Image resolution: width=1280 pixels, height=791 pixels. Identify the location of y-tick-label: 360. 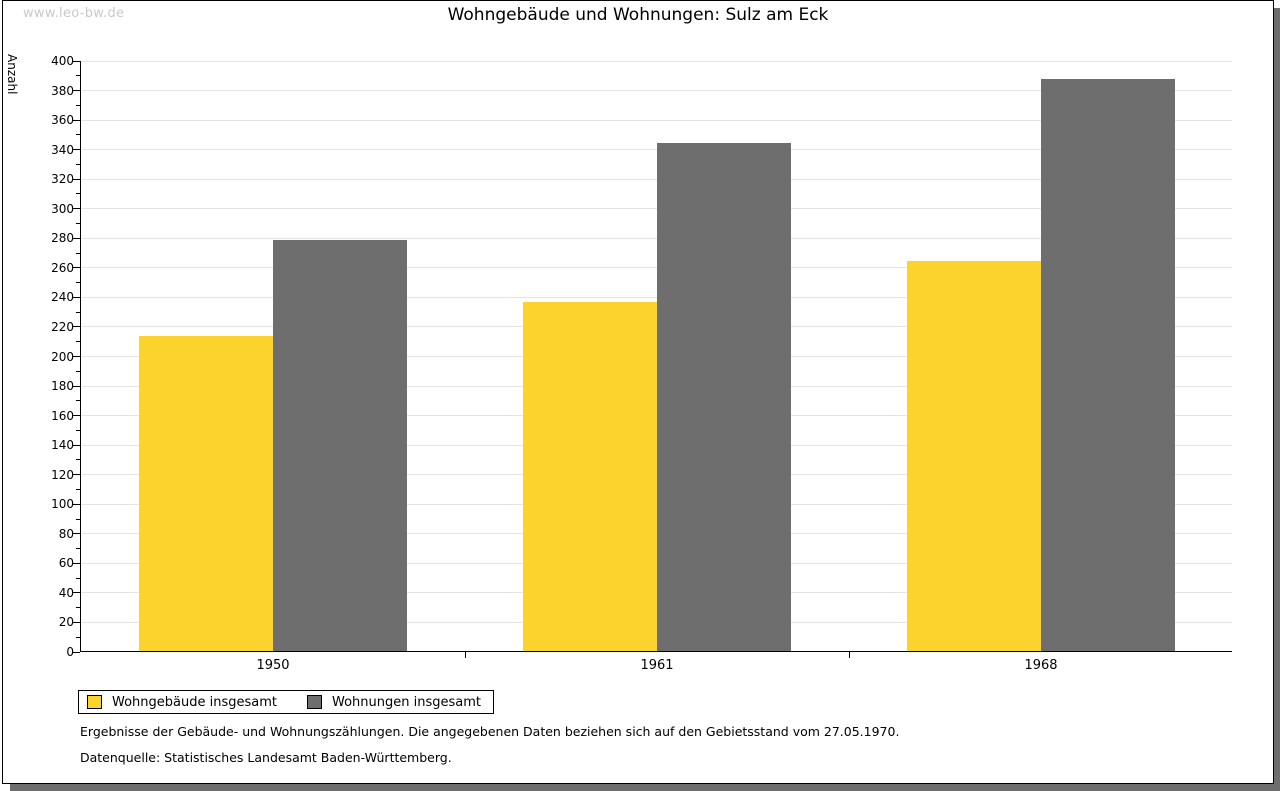
(62, 120).